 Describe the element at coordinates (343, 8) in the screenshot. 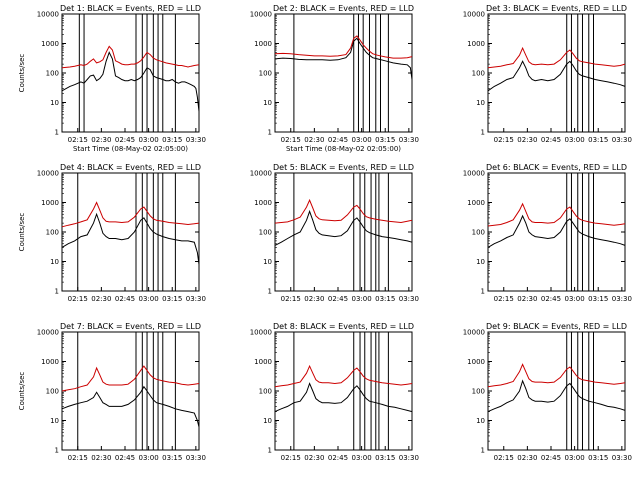

I see `panel-title: Det 2: BLACK = Events, RED = LLD` at that location.